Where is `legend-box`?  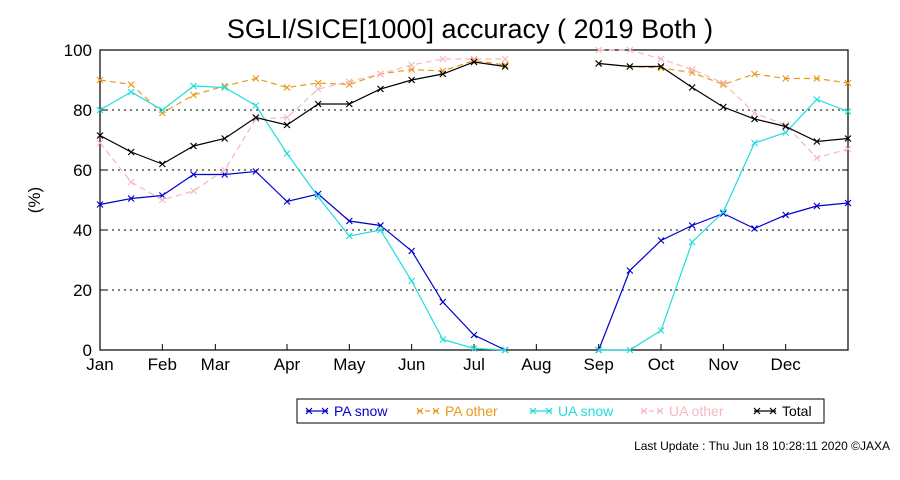 legend-box is located at coordinates (560, 411).